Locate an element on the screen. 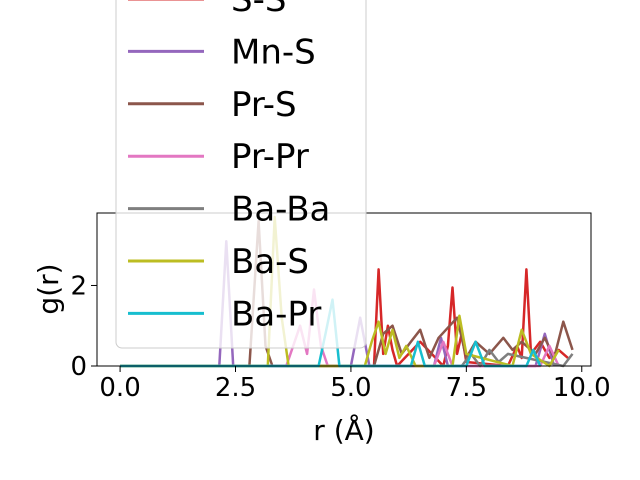 The width and height of the screenshot is (640, 480). legend-label: Ba-Pr is located at coordinates (276, 314).